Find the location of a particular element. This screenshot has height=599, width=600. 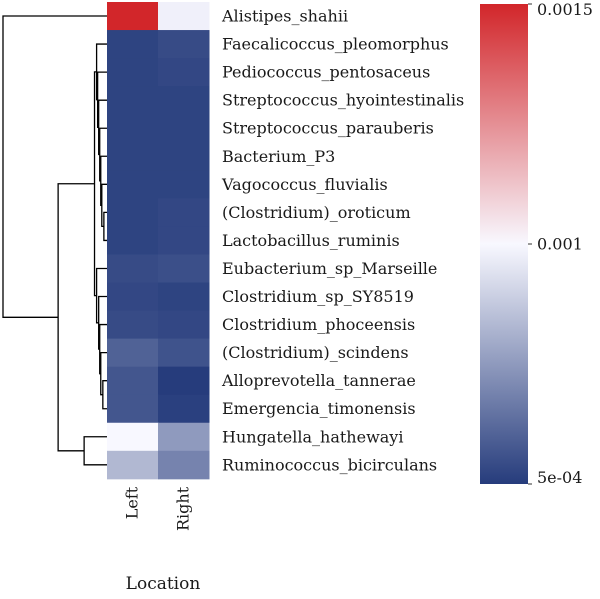

row-label: Alistipes_shahii is located at coordinates (284, 16).